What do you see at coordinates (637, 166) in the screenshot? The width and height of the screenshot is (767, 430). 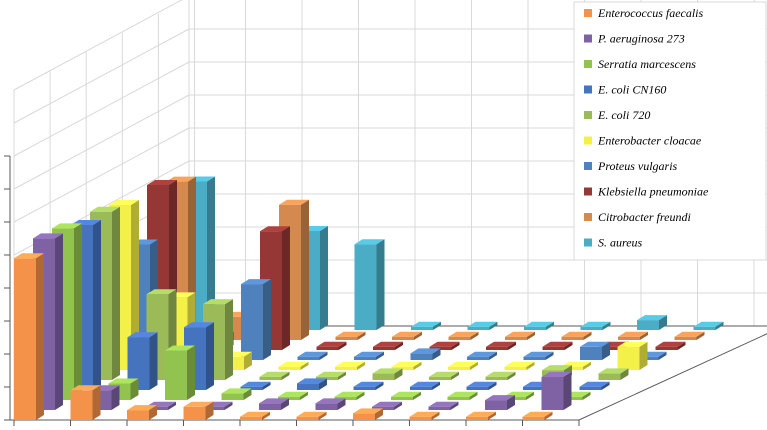 I see `legend-label: Proteus vulgaris` at bounding box center [637, 166].